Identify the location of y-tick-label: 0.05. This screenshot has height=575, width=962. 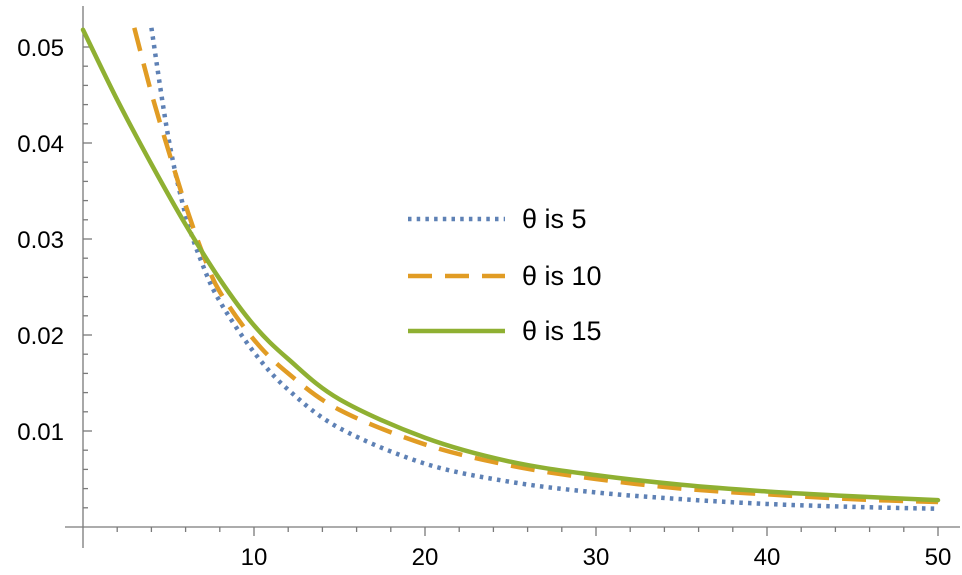
(40, 48).